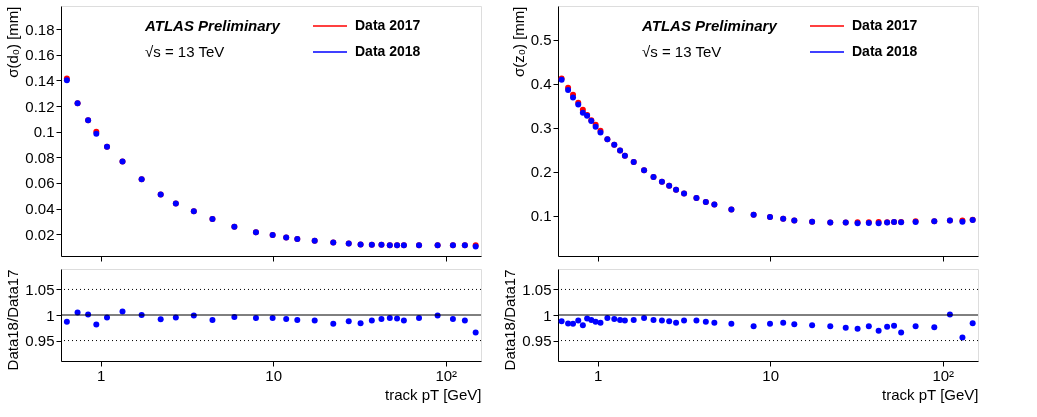  I want to click on y-axis-title: σ(z₀) [mm], so click(518, 41).